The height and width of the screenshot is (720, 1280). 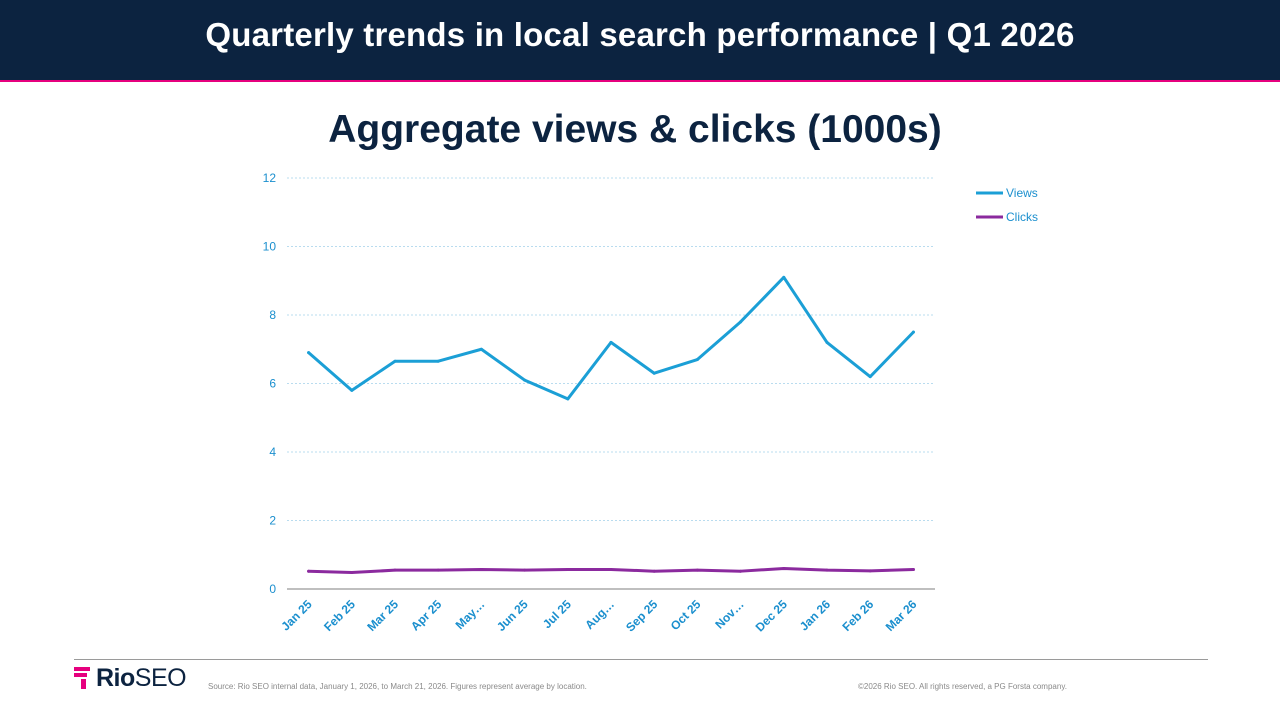 What do you see at coordinates (426, 615) in the screenshot?
I see `x-tick-label: Apr 25` at bounding box center [426, 615].